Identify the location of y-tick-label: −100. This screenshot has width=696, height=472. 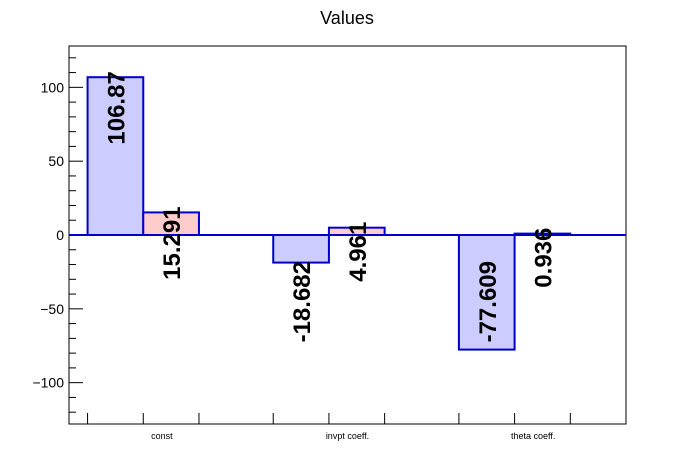
(48, 383).